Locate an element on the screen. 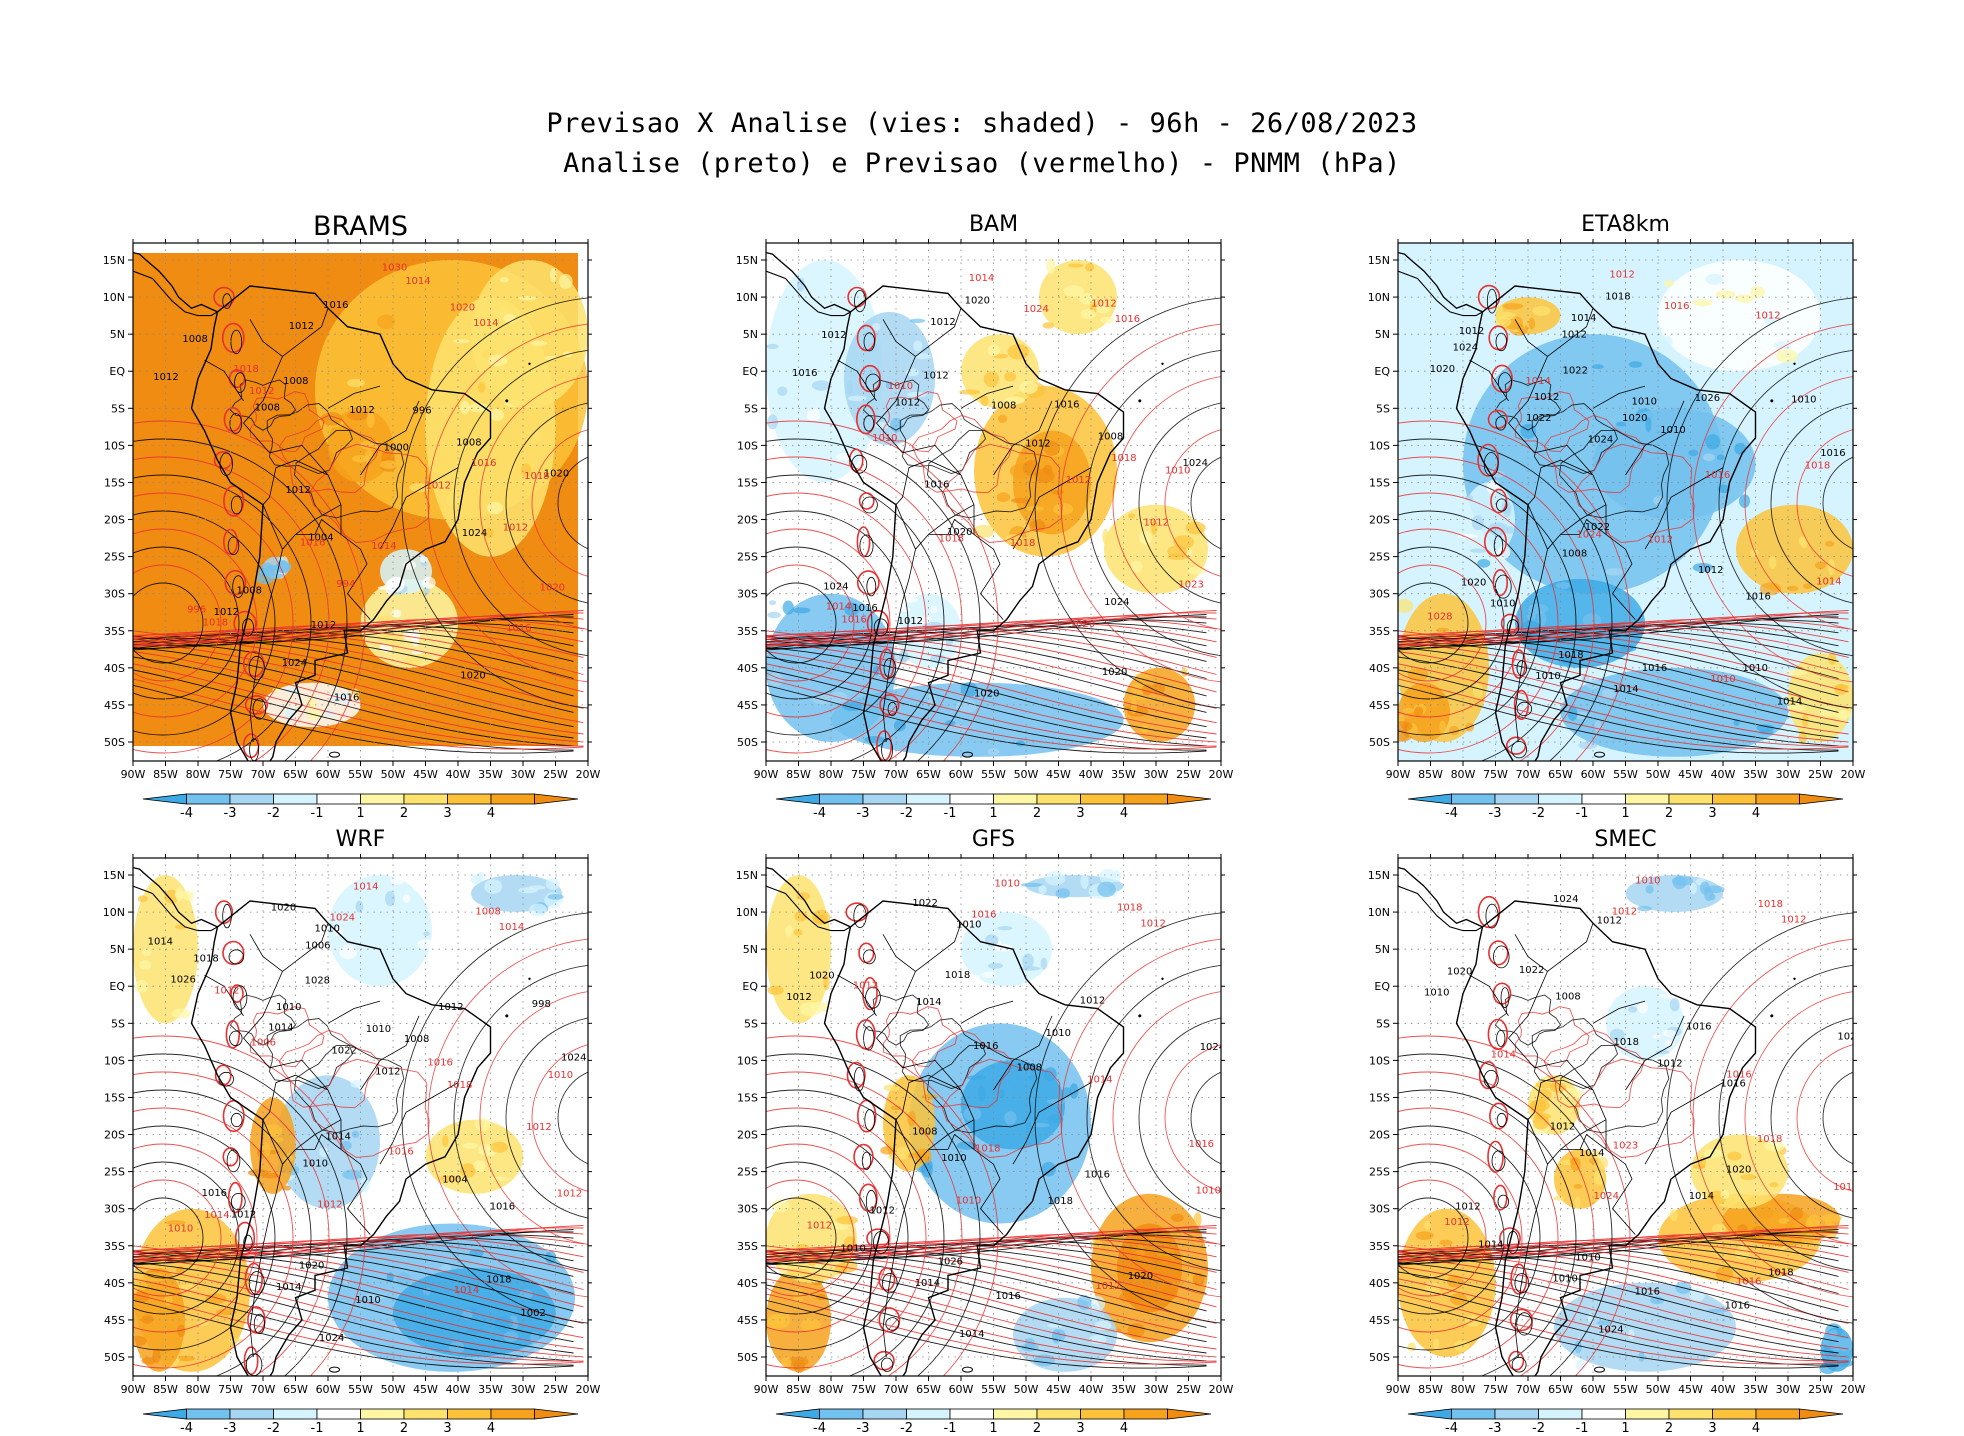  lat-tick-label: 10N is located at coordinates (1379, 912).